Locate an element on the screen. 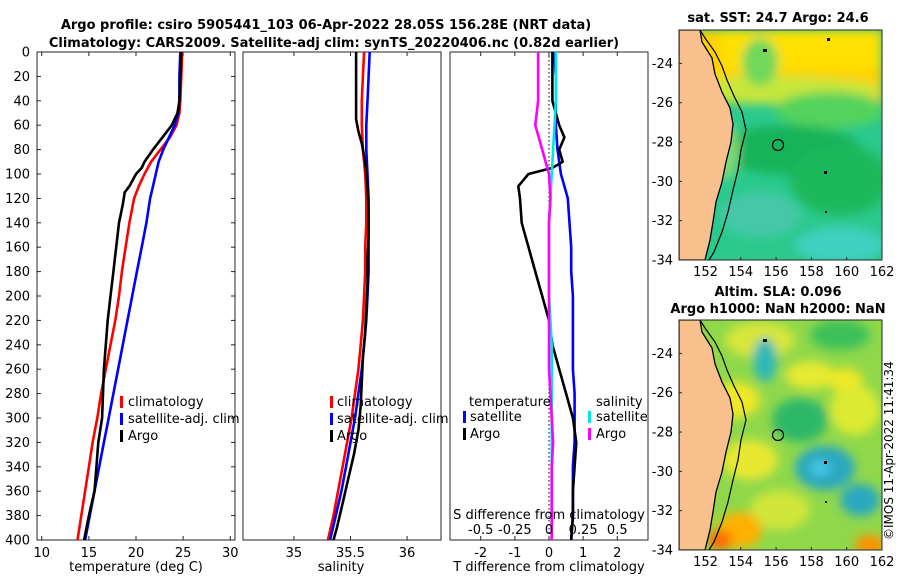  depth-tick-label: 360 is located at coordinates (17, 492).